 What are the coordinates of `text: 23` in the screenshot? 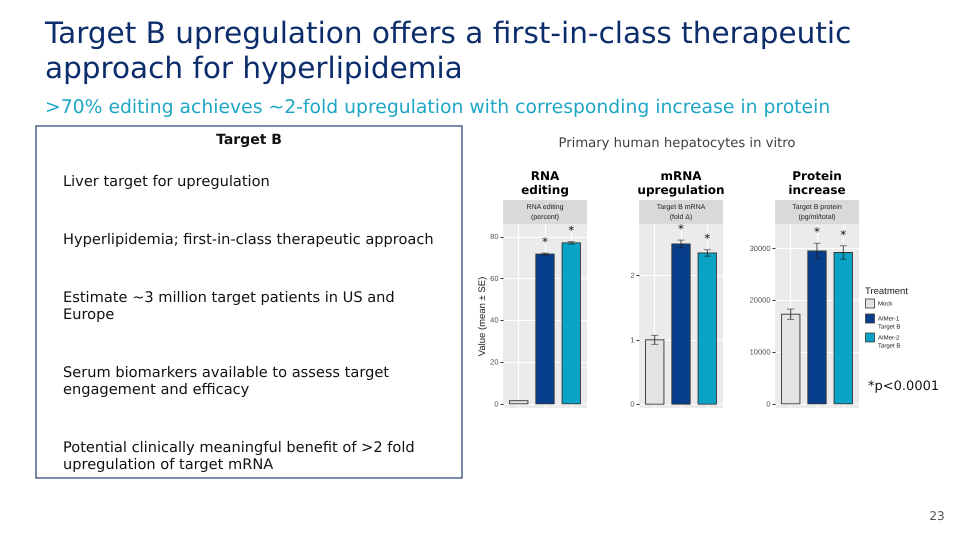 It's located at (937, 516).